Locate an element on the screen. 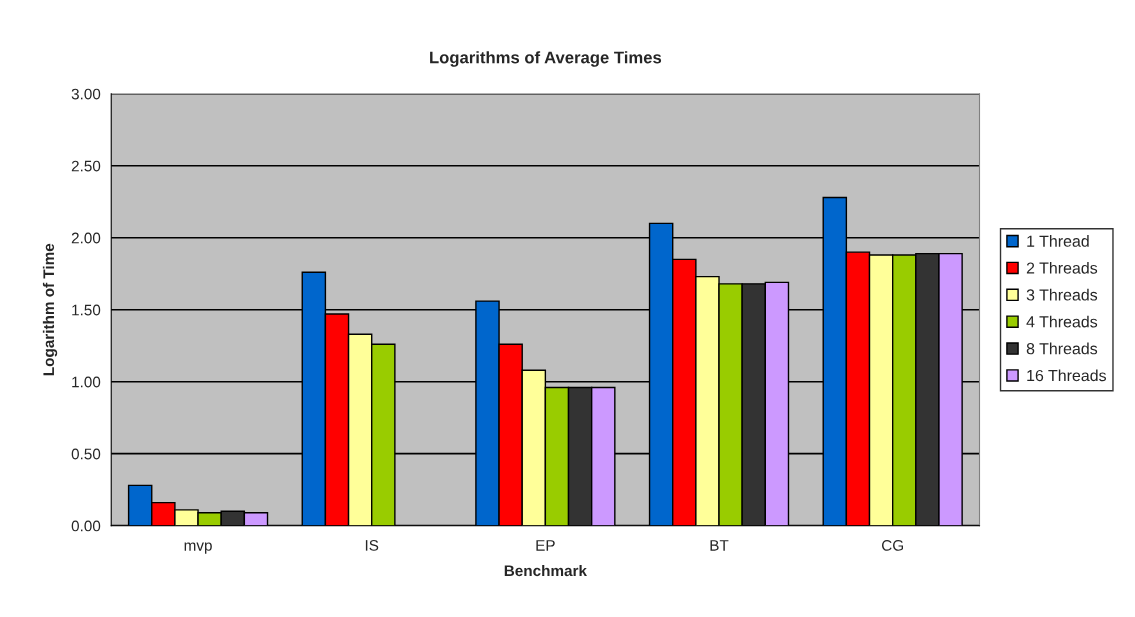 The height and width of the screenshot is (617, 1135). y-tick-label: 1.50 is located at coordinates (86, 310).